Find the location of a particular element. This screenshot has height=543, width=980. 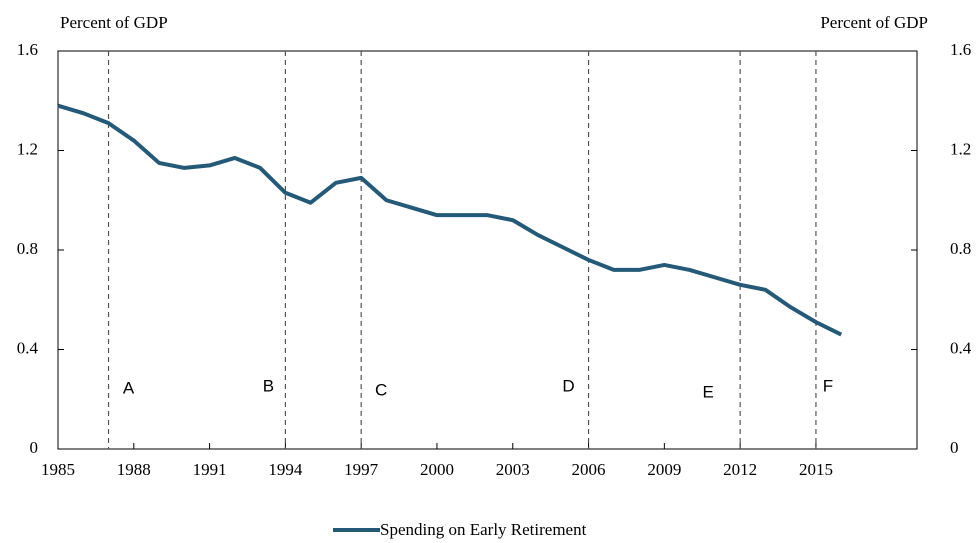

x-tick-label: 2003 is located at coordinates (513, 469).